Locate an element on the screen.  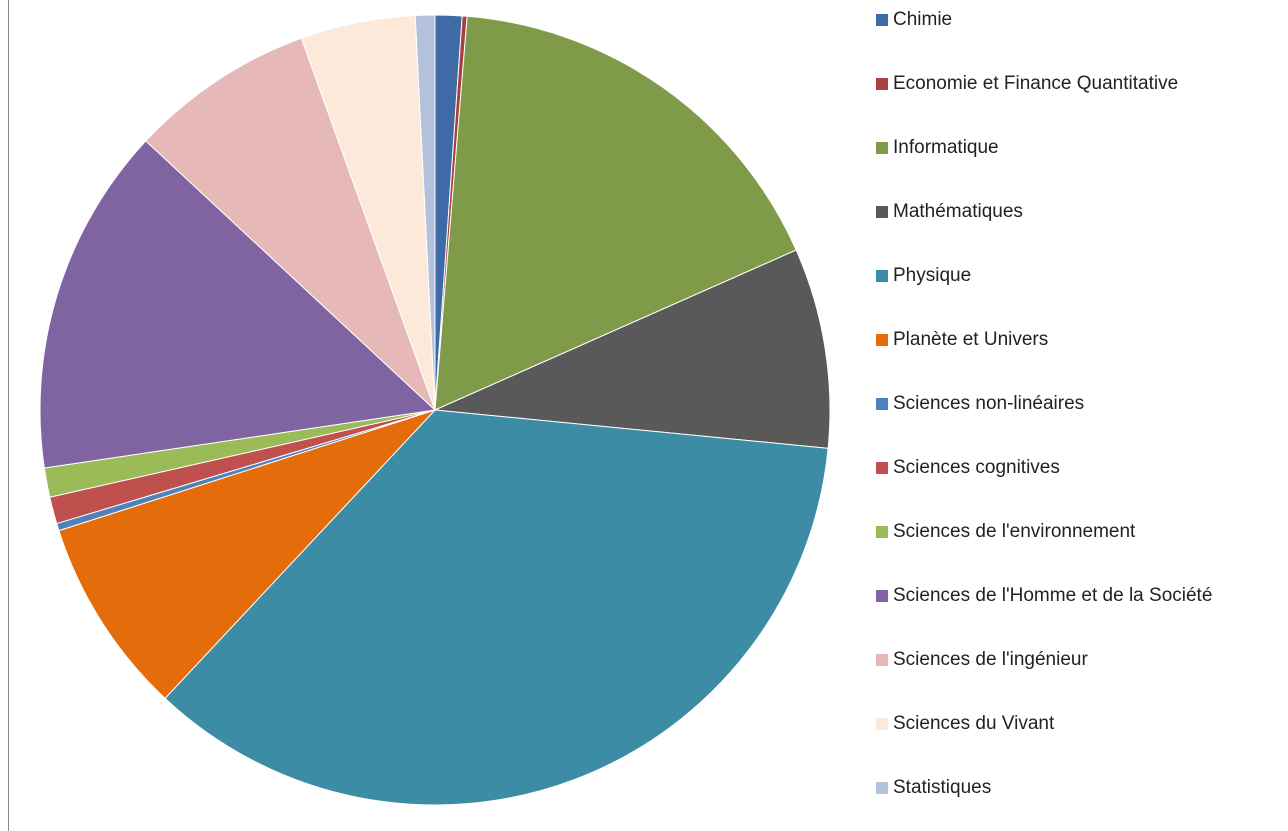
legend-item: Chimie is located at coordinates (1046, 20).